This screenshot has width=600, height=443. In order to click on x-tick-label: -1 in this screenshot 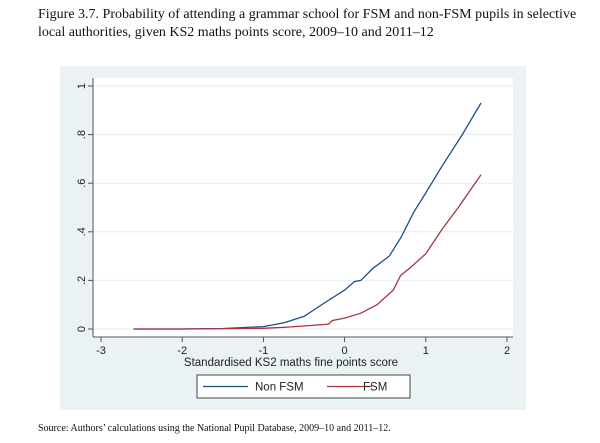, I will do `click(264, 351)`.